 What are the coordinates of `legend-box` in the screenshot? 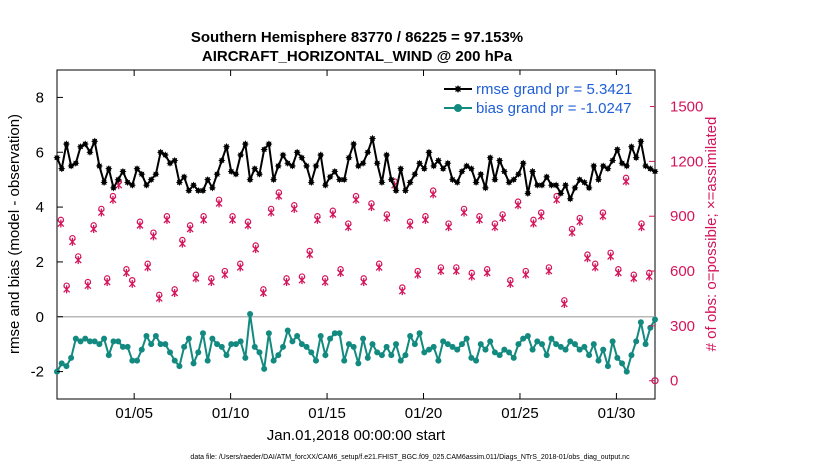 It's located at (545, 97).